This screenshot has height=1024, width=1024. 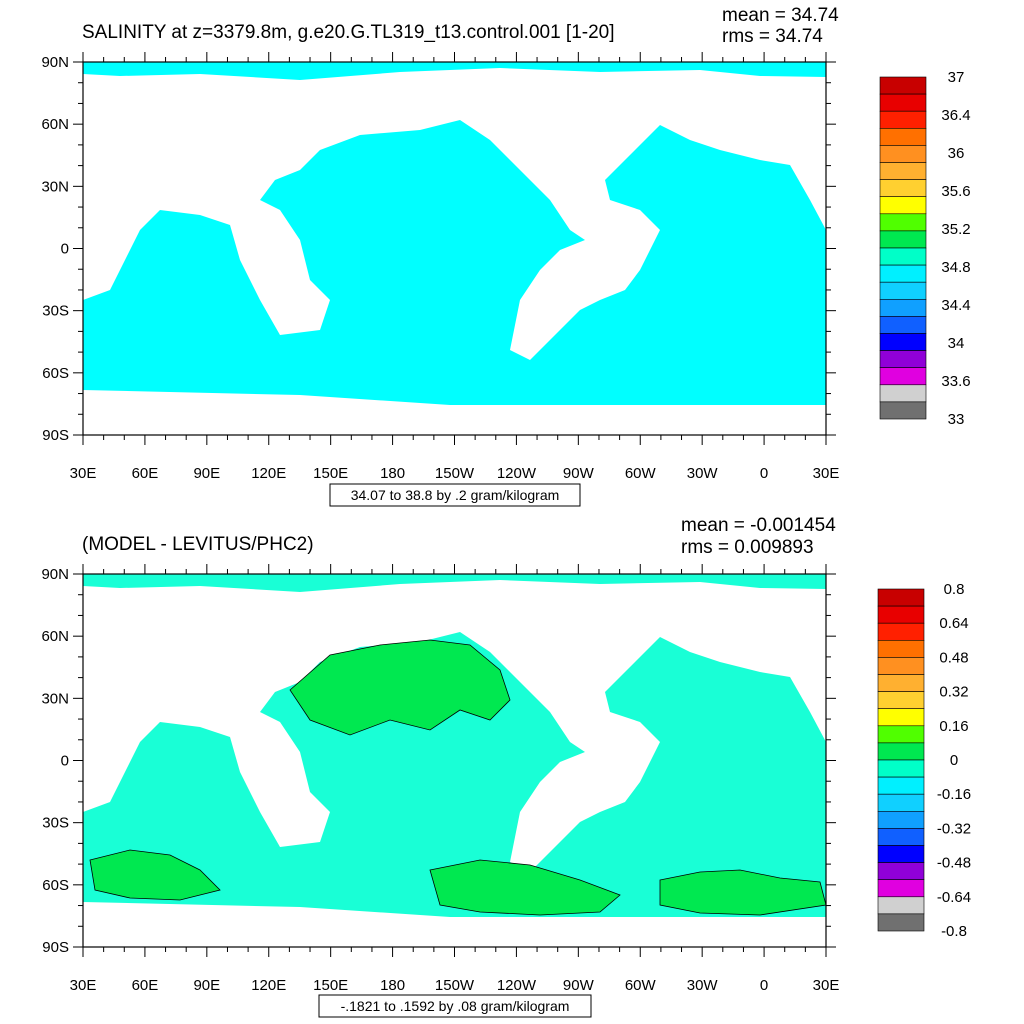 What do you see at coordinates (525, 887) in the screenshot?
I see `panel2-positive-anomaly-southern` at bounding box center [525, 887].